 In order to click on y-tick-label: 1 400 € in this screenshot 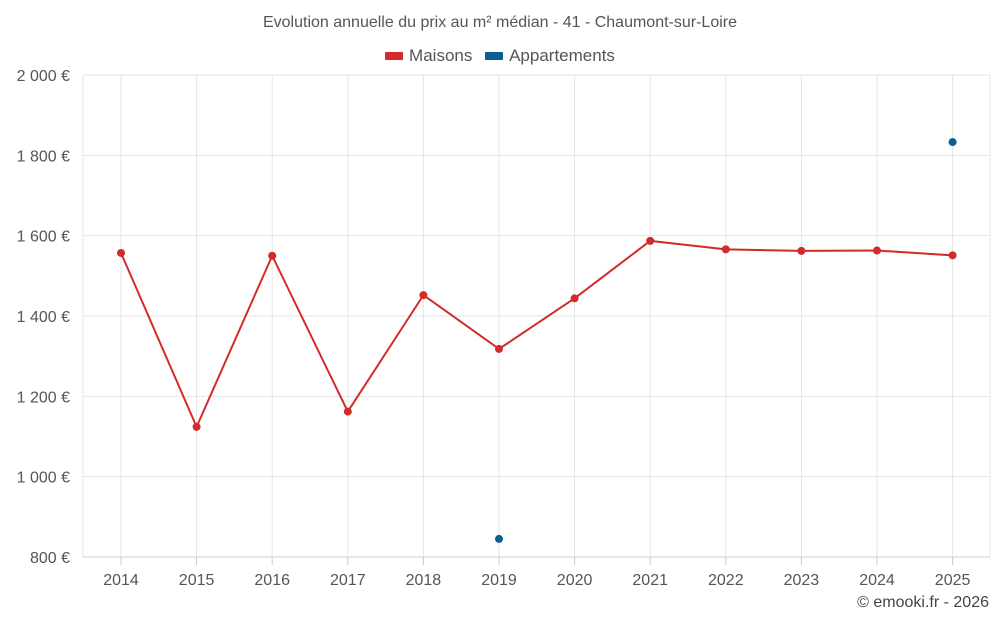, I will do `click(43, 317)`.